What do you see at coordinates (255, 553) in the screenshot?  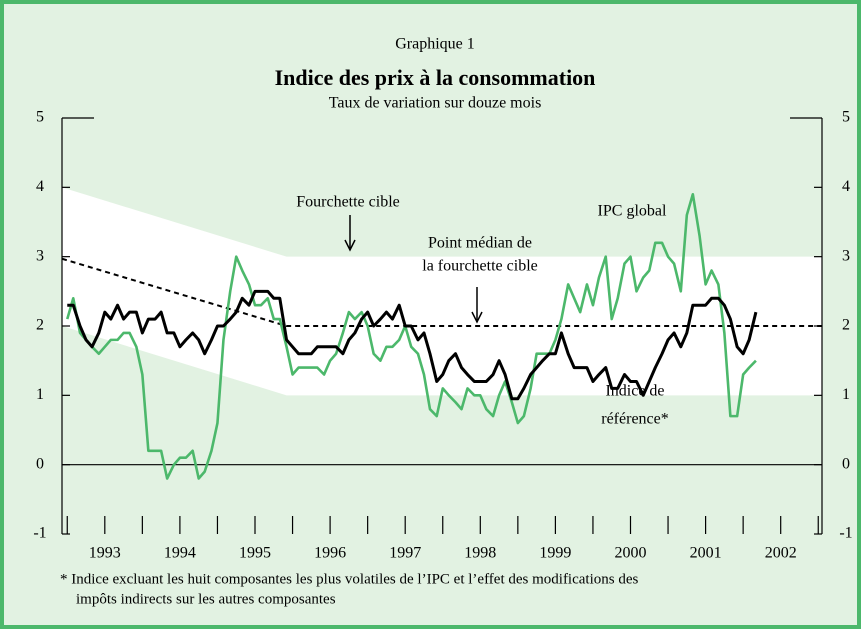 I see `x-tick-label: 1995` at bounding box center [255, 553].